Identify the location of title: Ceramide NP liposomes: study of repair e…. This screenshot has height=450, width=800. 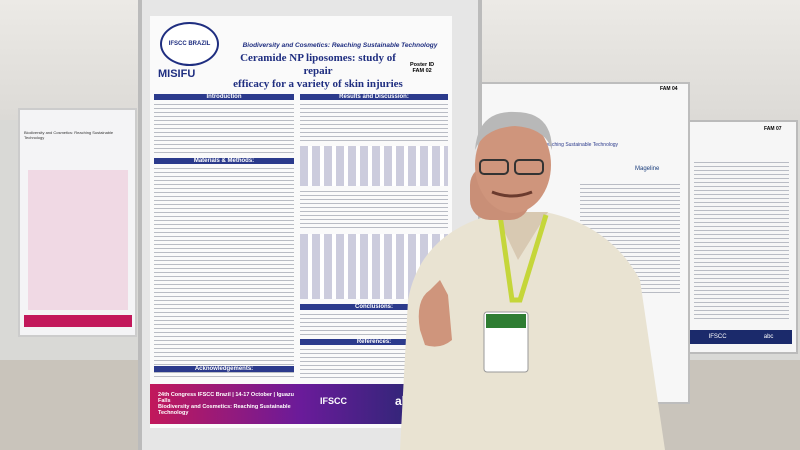
(318, 71).